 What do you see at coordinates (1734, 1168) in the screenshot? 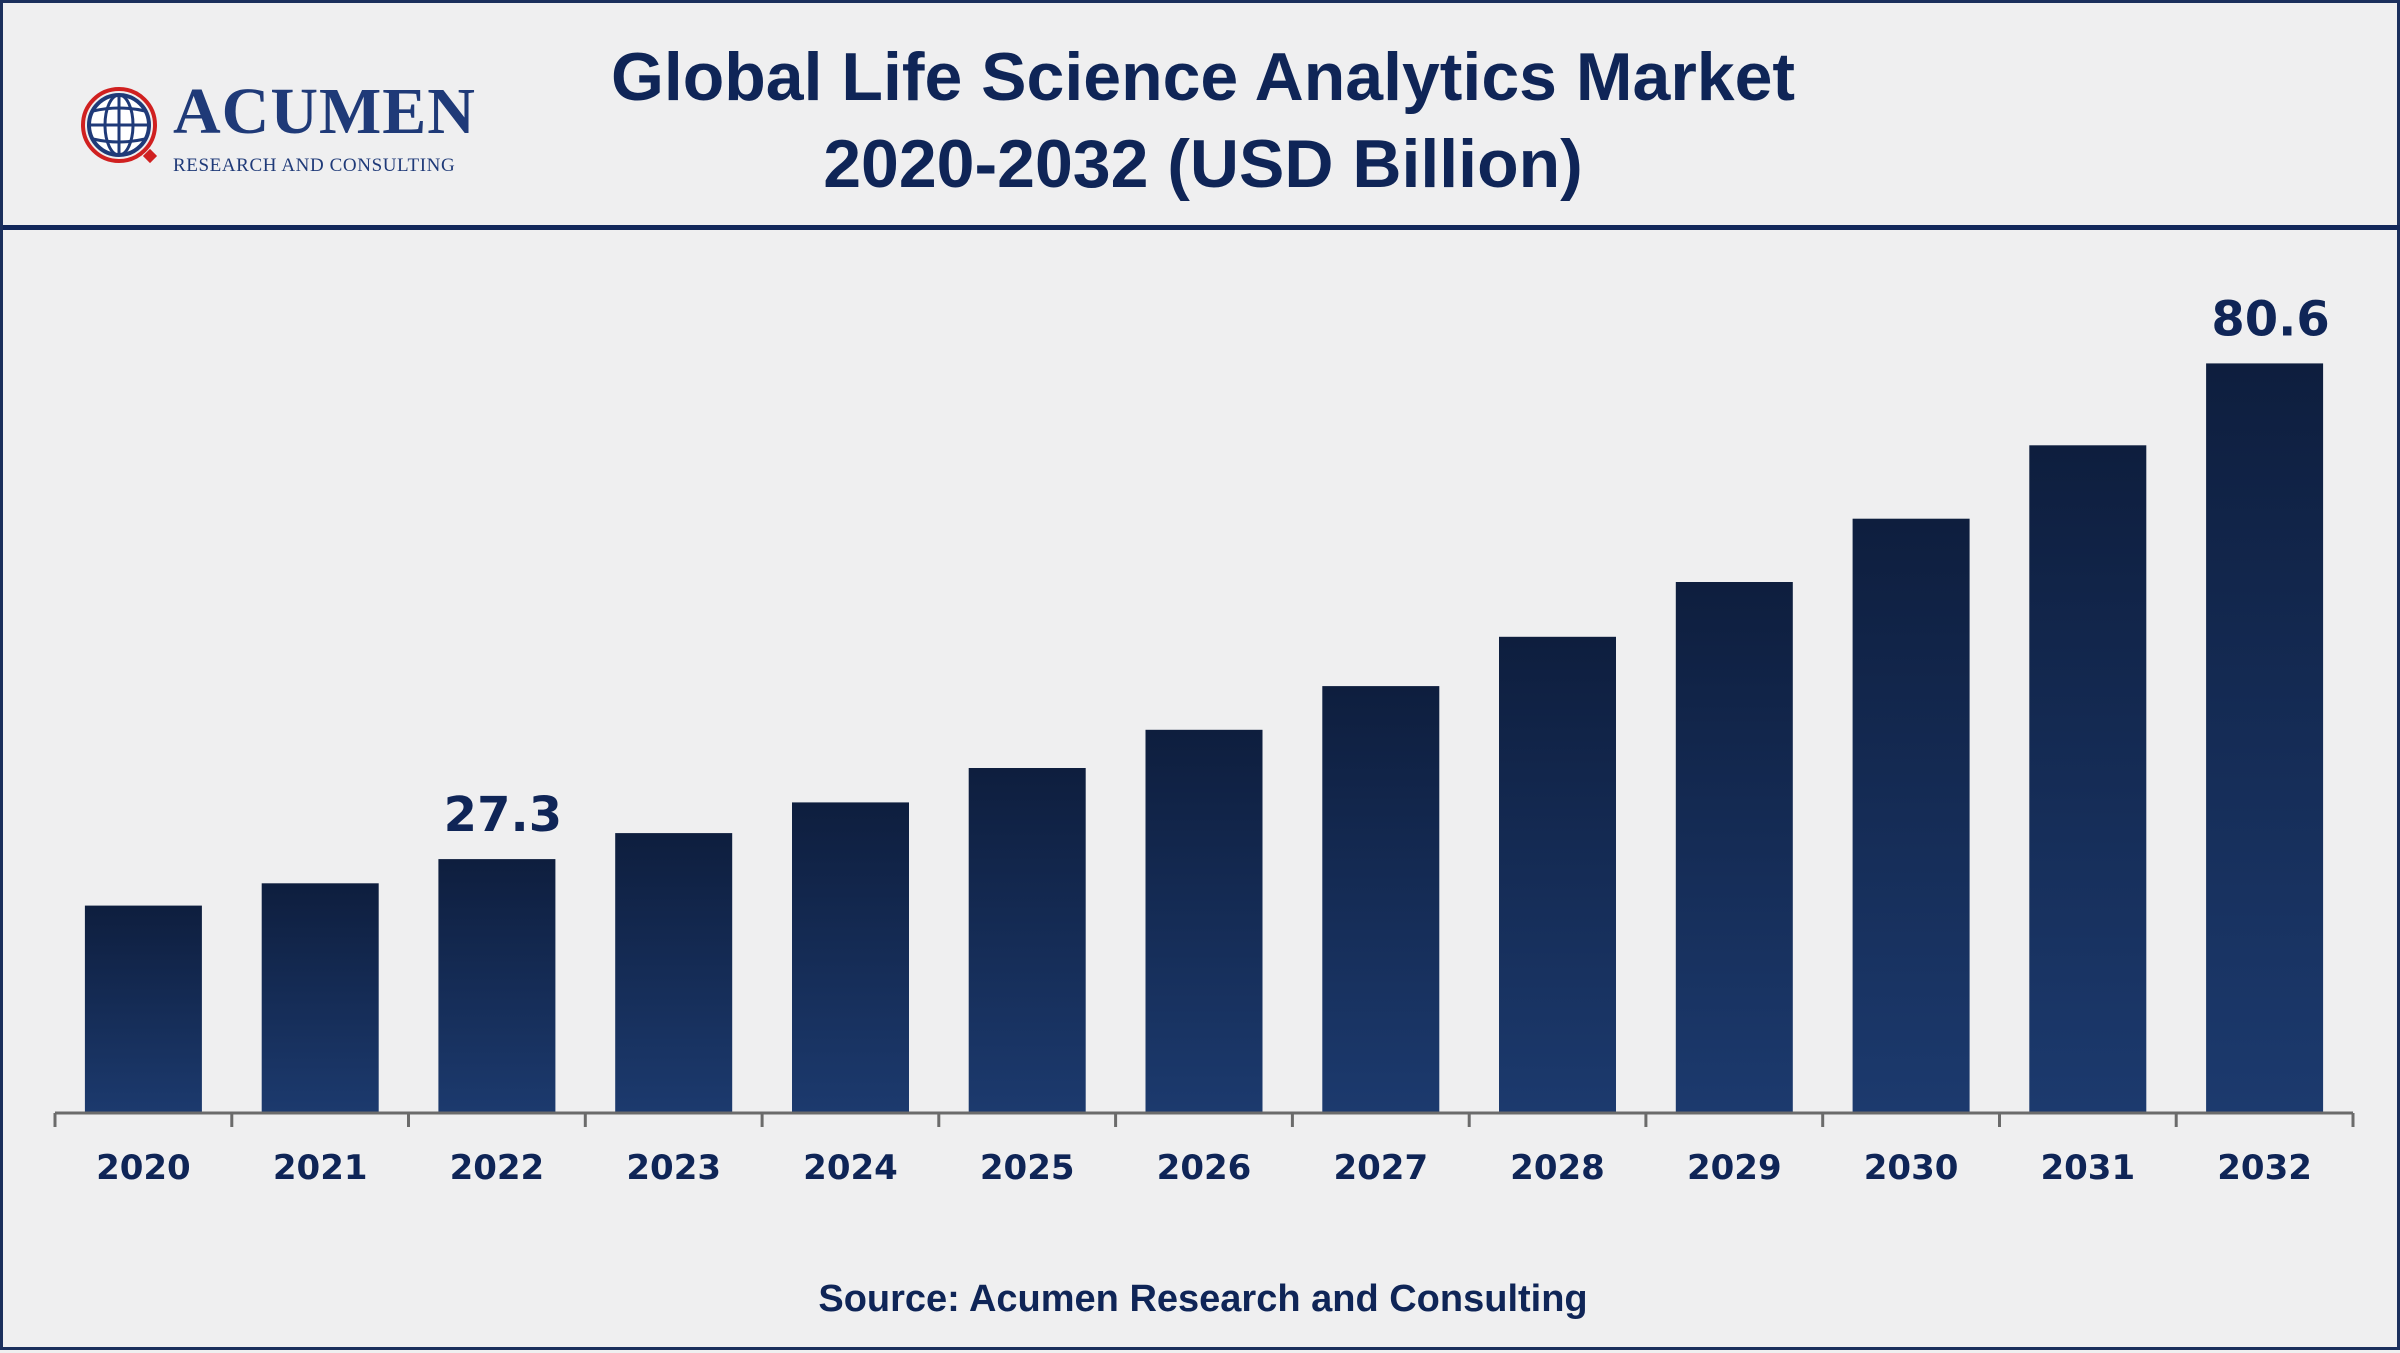
I see `x-tick-label: 2029` at bounding box center [1734, 1168].